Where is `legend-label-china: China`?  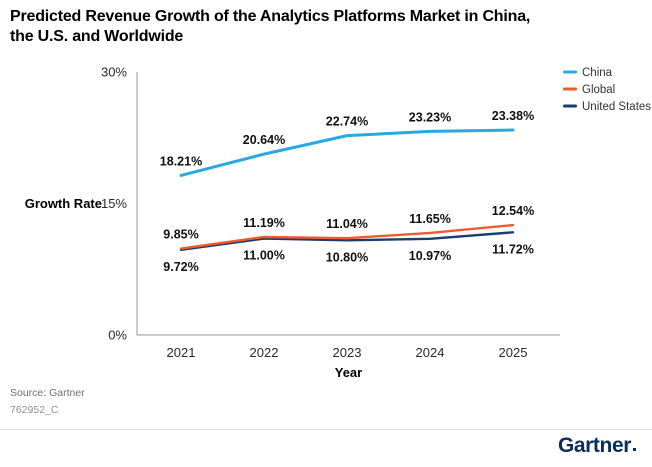 legend-label-china: China is located at coordinates (597, 73).